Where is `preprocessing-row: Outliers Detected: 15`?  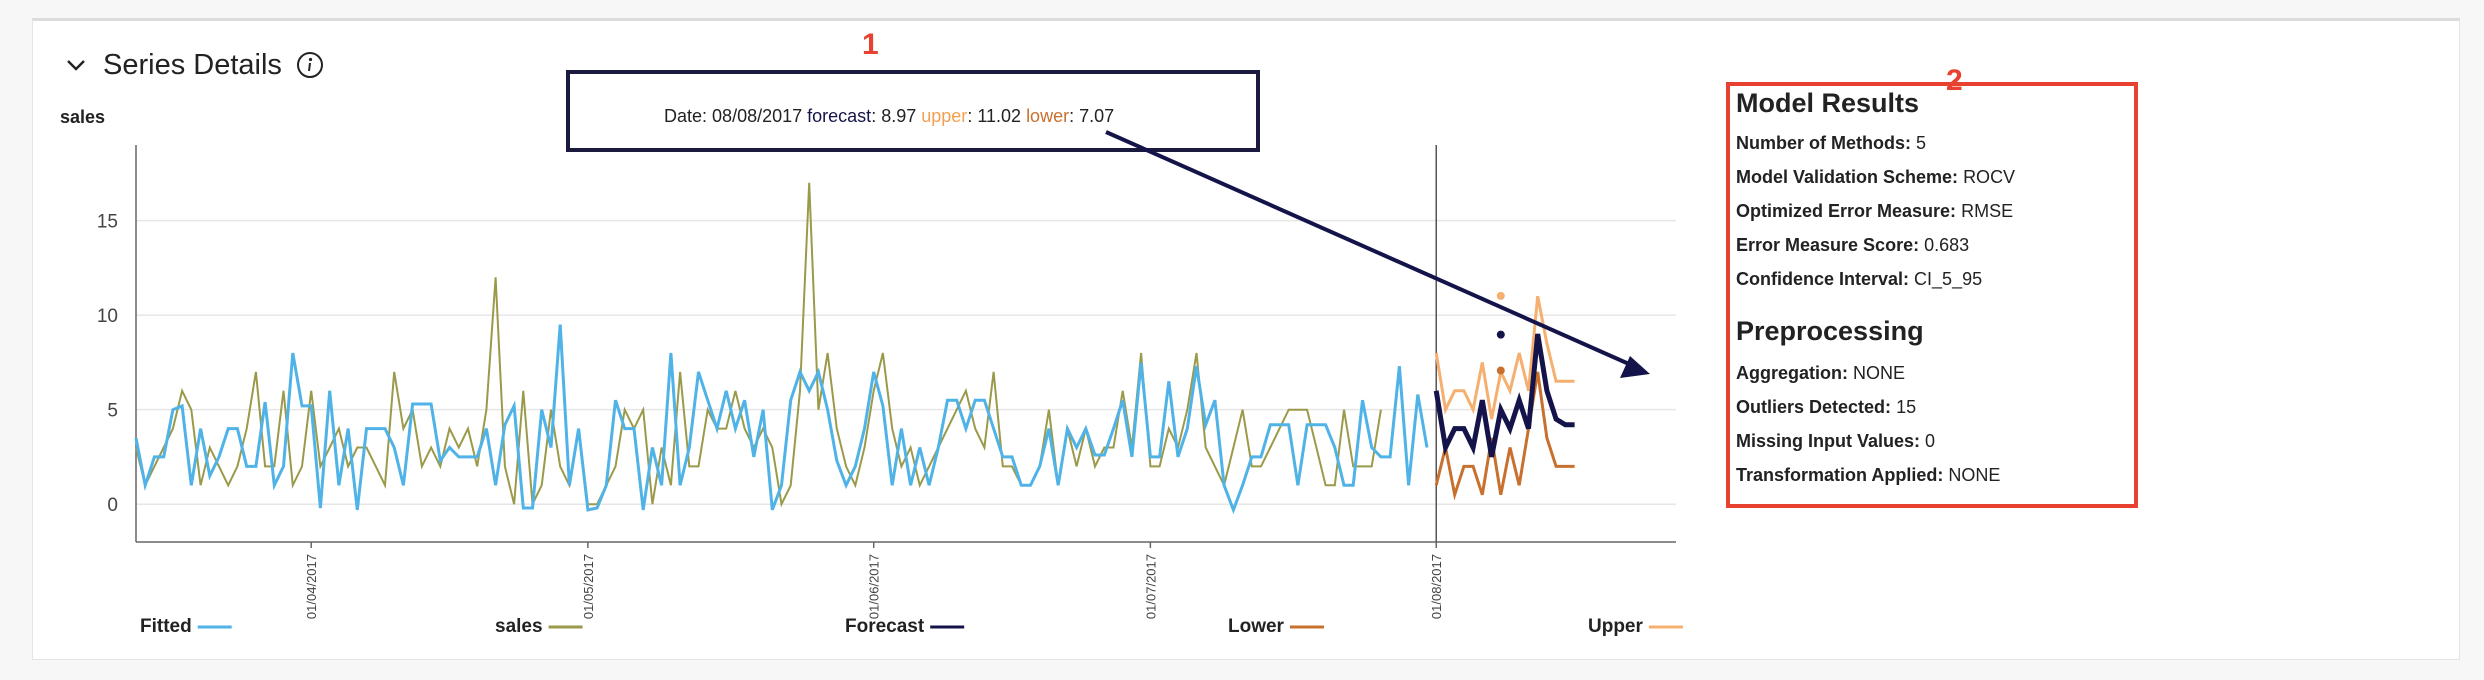 preprocessing-row: Outliers Detected: 15 is located at coordinates (1826, 407).